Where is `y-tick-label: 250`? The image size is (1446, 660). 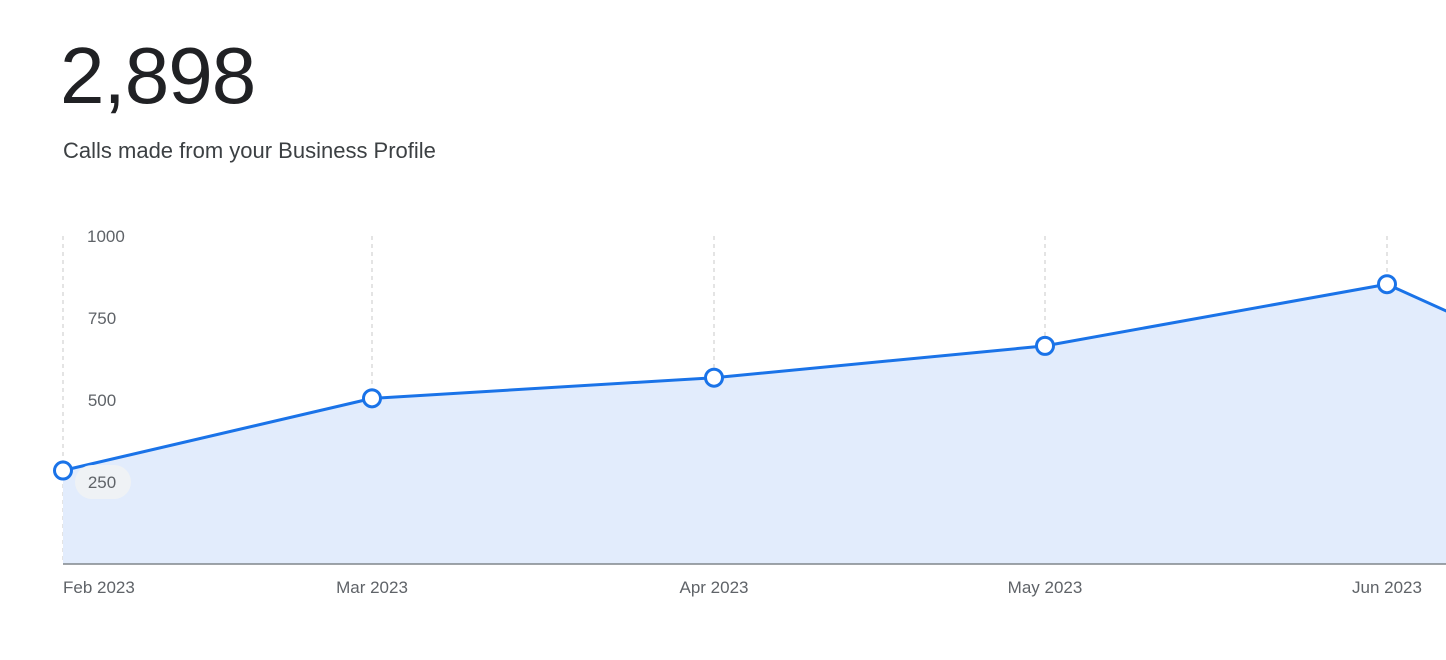 y-tick-label: 250 is located at coordinates (102, 482).